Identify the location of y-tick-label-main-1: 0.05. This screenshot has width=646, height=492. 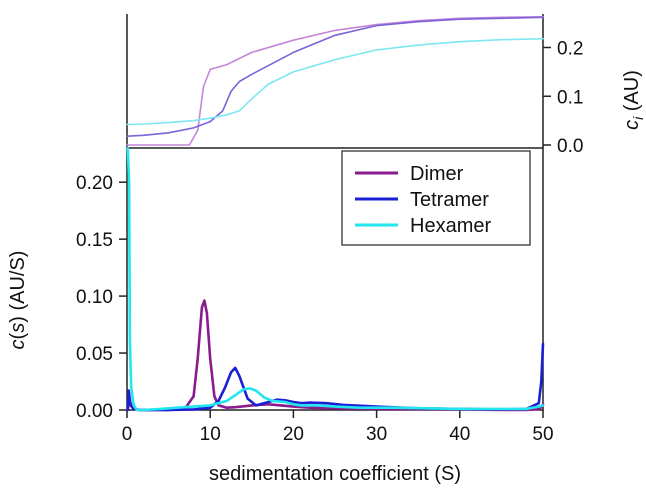
(94, 354).